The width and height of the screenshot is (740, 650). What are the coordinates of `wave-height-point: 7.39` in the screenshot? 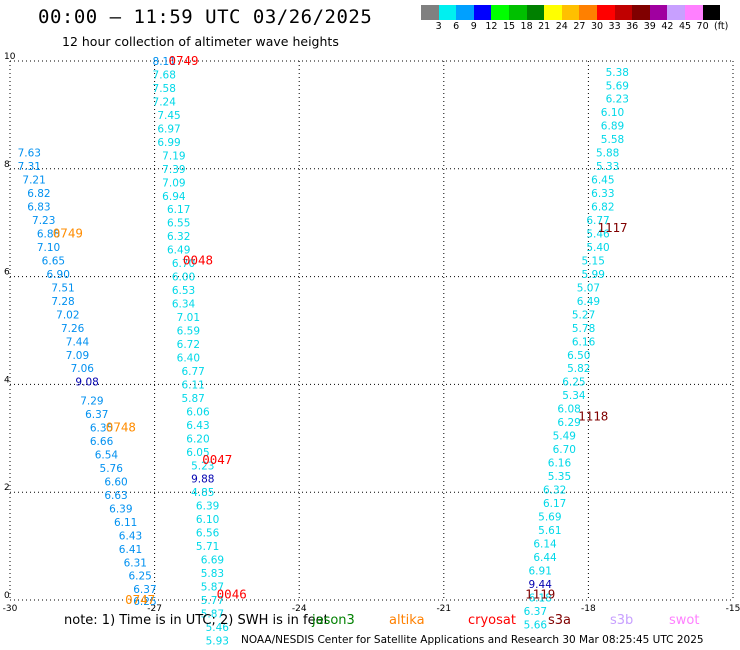 It's located at (173, 170).